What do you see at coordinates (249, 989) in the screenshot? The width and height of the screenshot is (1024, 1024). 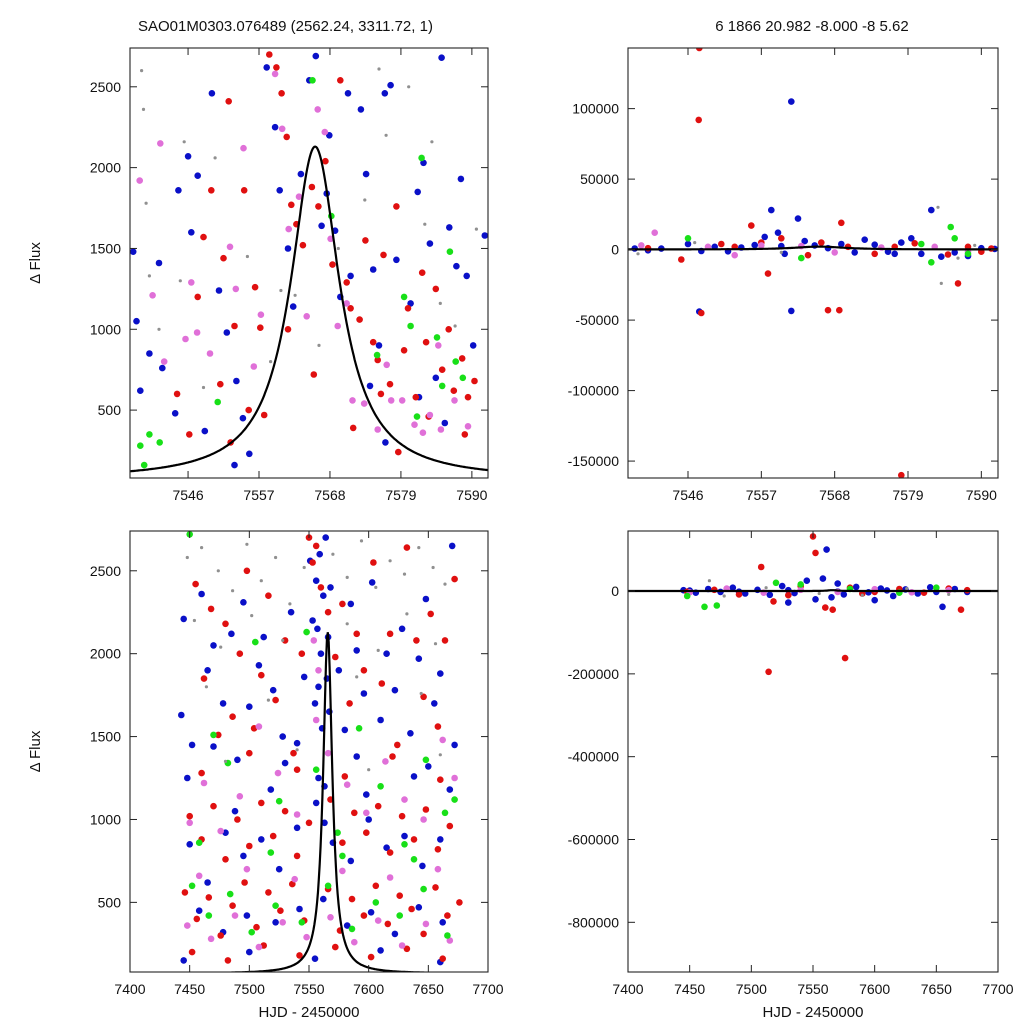 I see `x-tick-label: 7500` at bounding box center [249, 989].